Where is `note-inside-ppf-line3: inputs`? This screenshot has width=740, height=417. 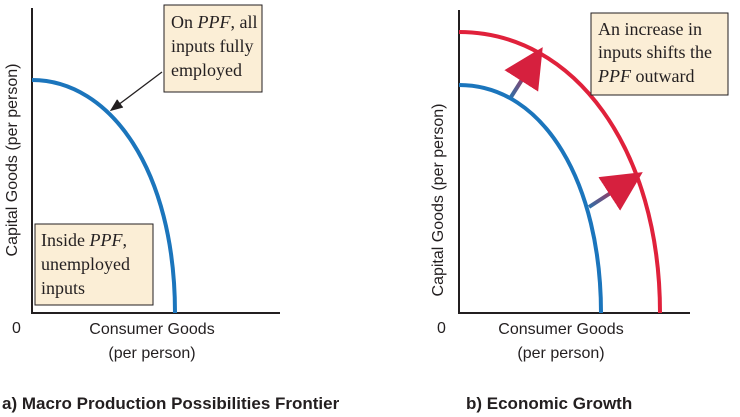
note-inside-ppf-line3: inputs is located at coordinates (63, 288).